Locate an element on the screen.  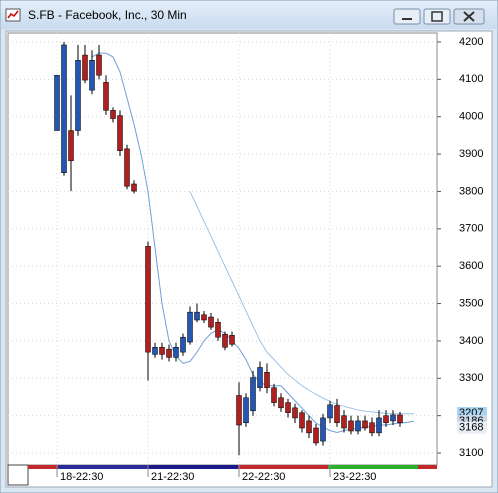
y-tick-label: 3100 is located at coordinates (471, 453).